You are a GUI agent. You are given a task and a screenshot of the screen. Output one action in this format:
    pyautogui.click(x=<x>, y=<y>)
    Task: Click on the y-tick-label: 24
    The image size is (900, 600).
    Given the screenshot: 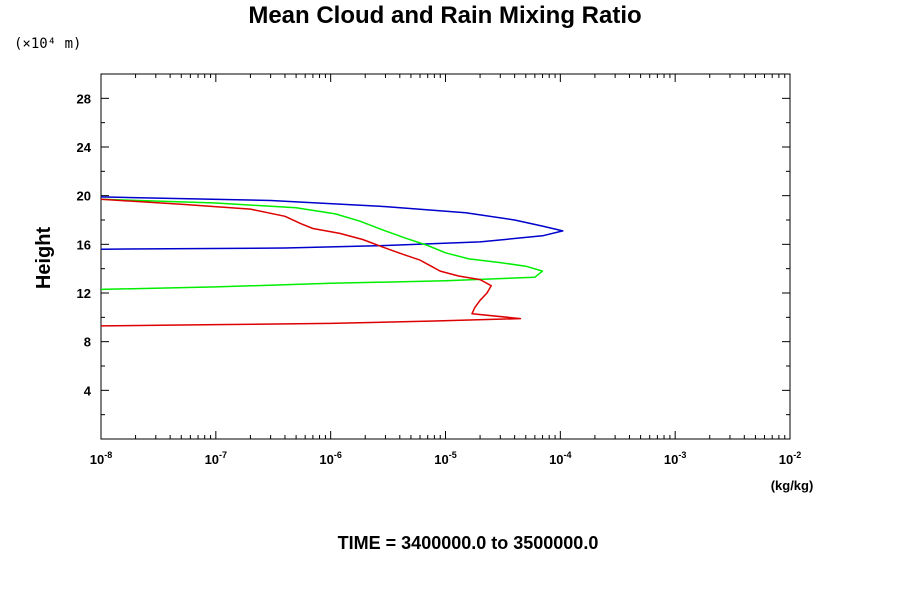 What is the action you would take?
    pyautogui.click(x=84, y=147)
    